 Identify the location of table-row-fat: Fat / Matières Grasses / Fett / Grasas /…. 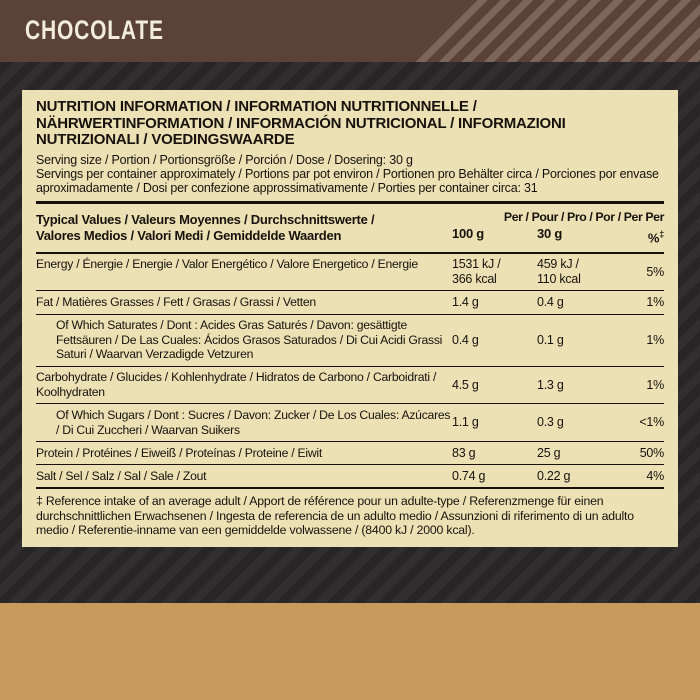
(350, 303).